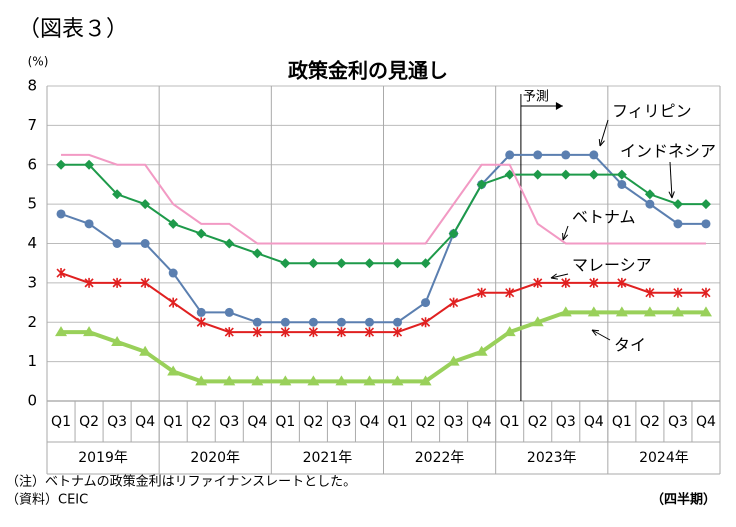 Image resolution: width=736 pixels, height=527 pixels. What do you see at coordinates (32, 204) in the screenshot?
I see `y-tick-label: 5` at bounding box center [32, 204].